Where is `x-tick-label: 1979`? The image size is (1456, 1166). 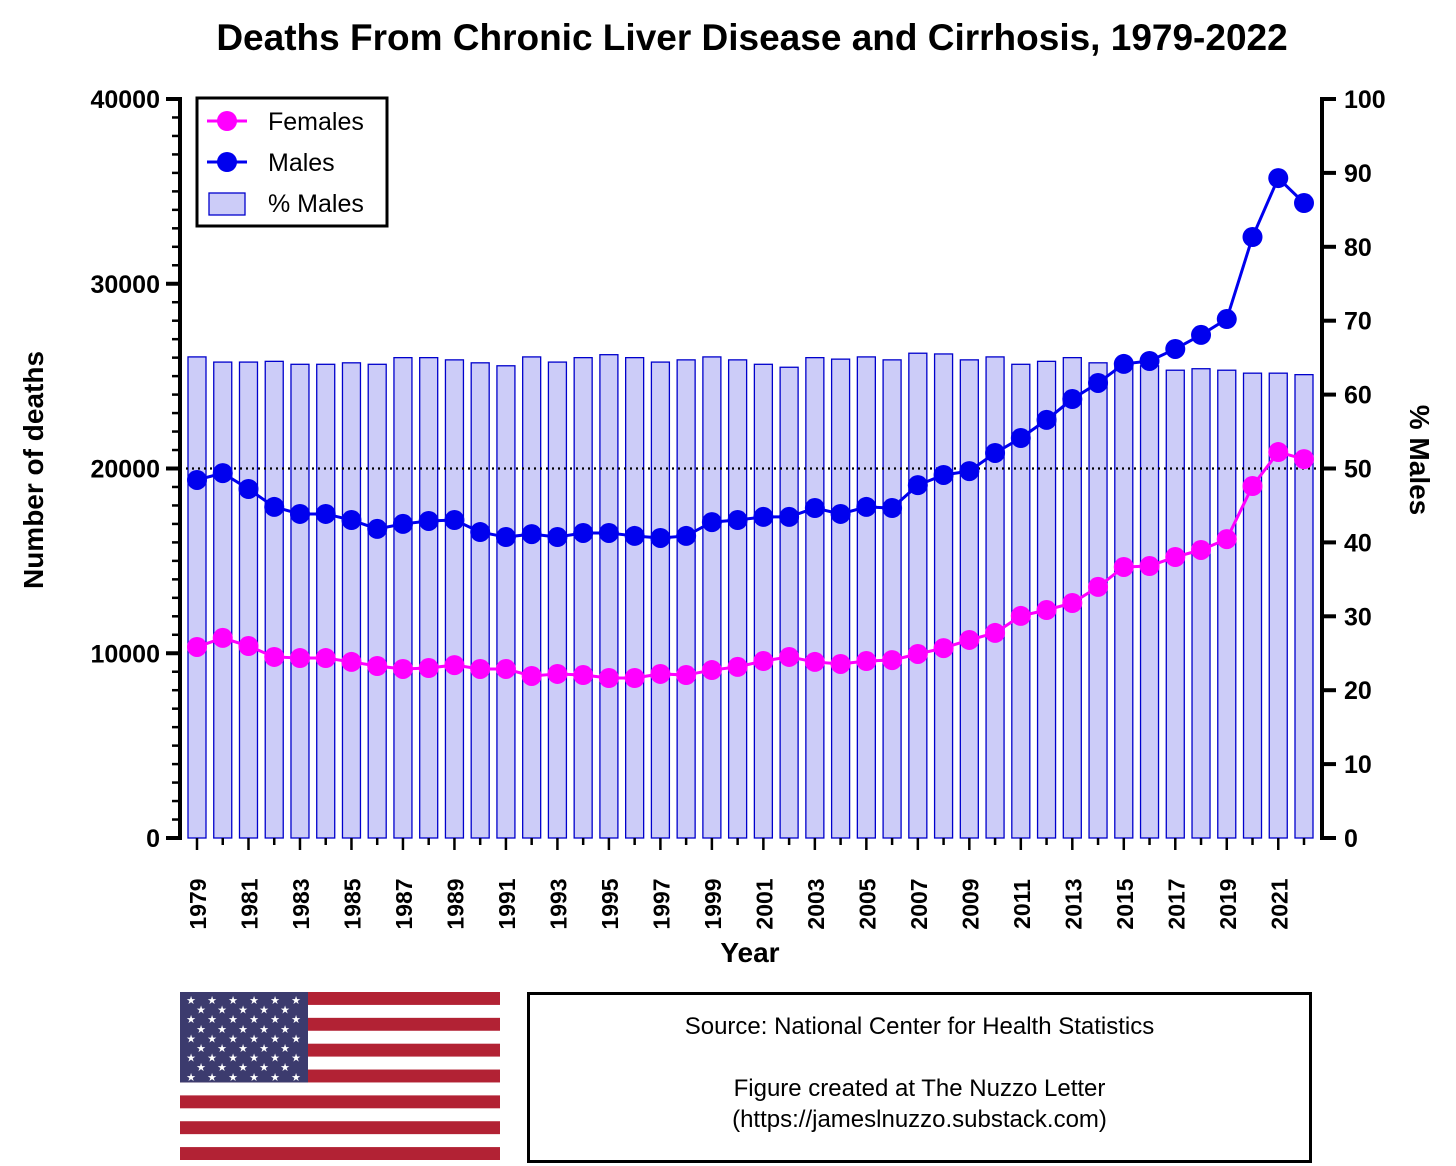 x-tick-label: 1979 is located at coordinates (198, 903).